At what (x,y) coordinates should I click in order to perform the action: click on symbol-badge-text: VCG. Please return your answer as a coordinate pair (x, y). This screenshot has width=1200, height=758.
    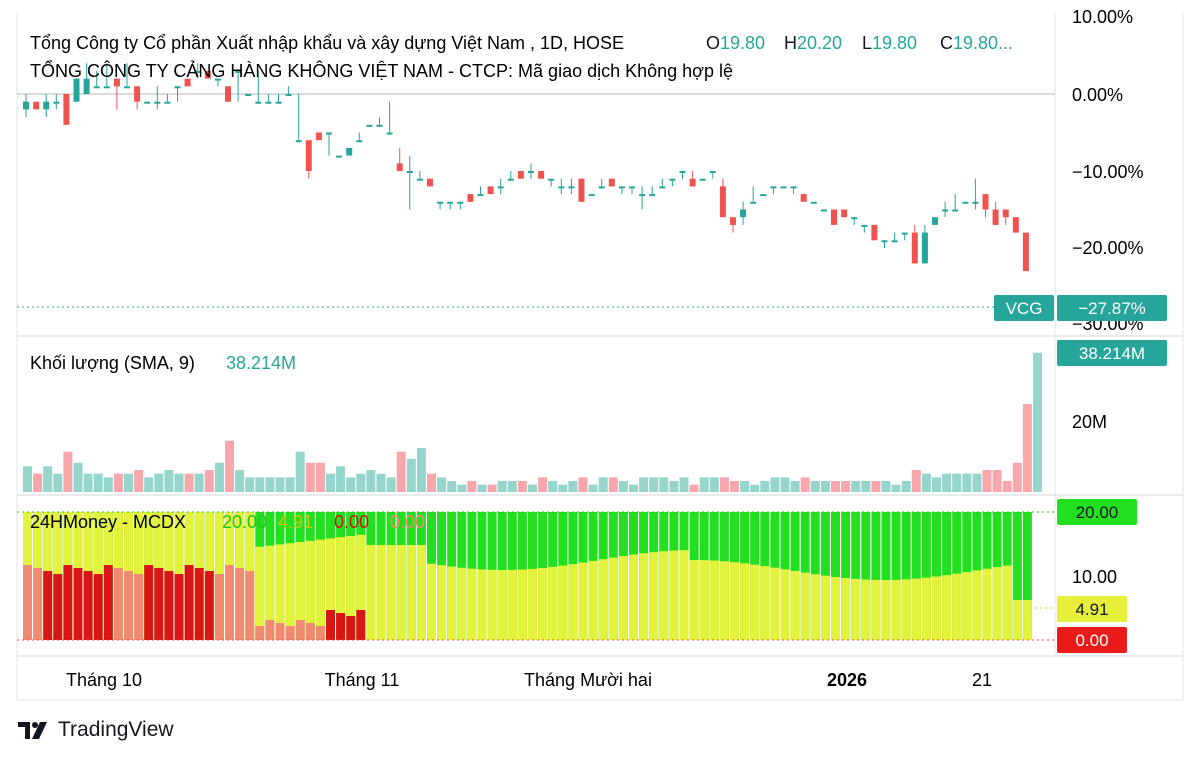
    Looking at the image, I should click on (1024, 308).